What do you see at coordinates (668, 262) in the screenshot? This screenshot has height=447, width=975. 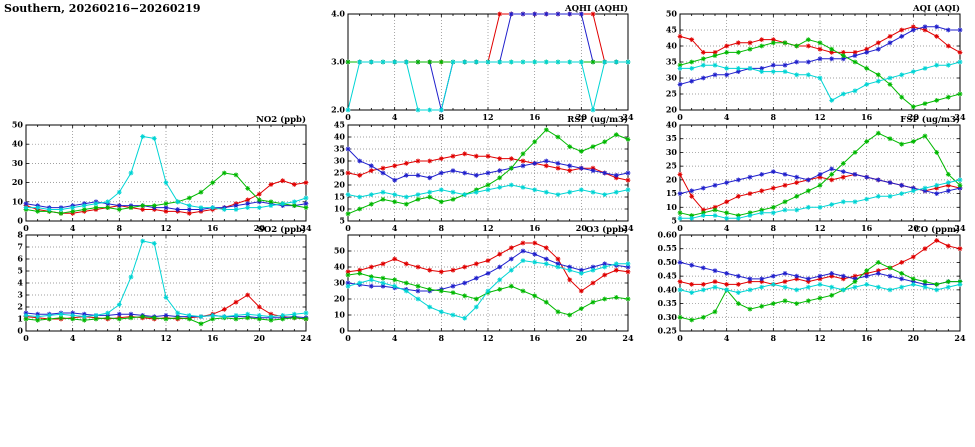 I see `y-tick-label: 0.50` at bounding box center [668, 262].